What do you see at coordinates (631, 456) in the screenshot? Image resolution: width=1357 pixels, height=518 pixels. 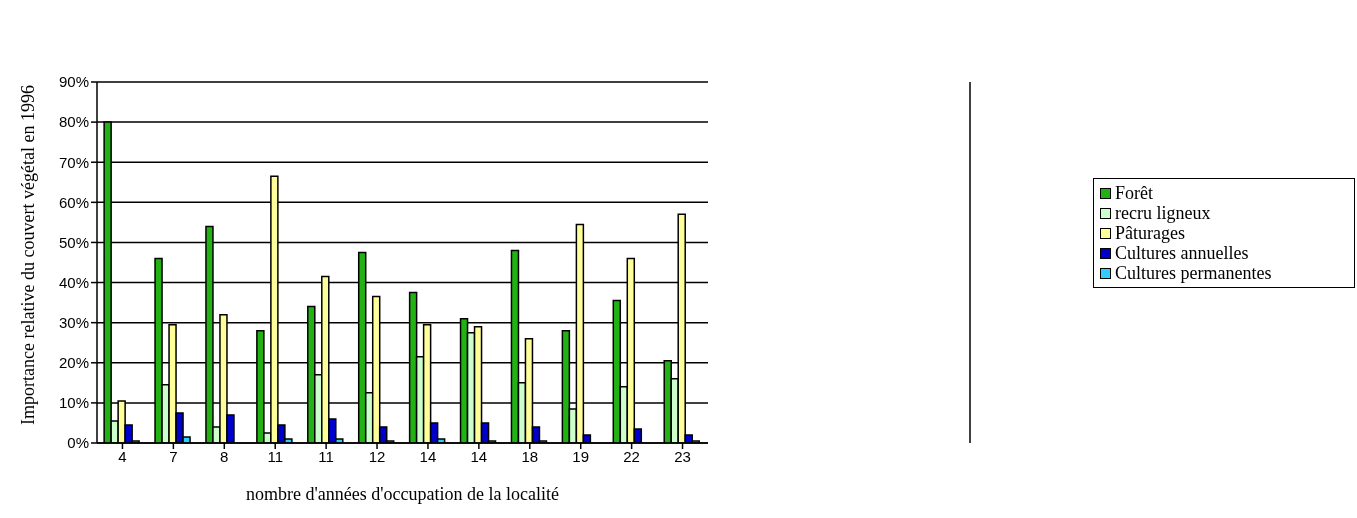 I see `x-tick-label: 22` at bounding box center [631, 456].